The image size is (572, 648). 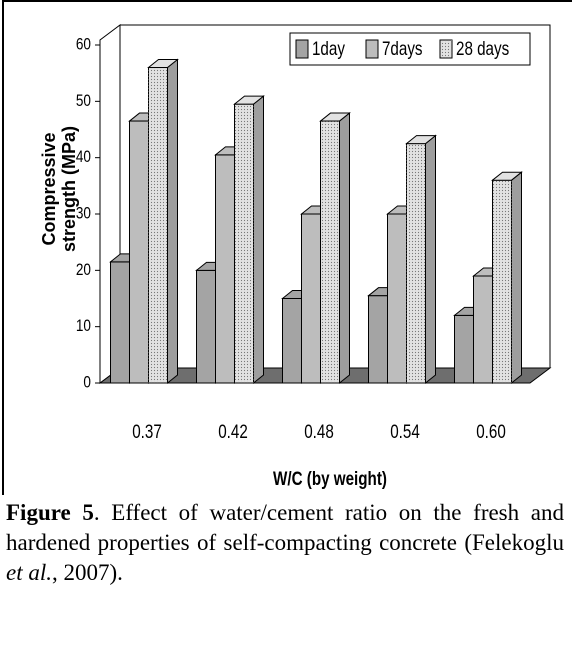 I want to click on caption-label: Figure 5, so click(x=50, y=512).